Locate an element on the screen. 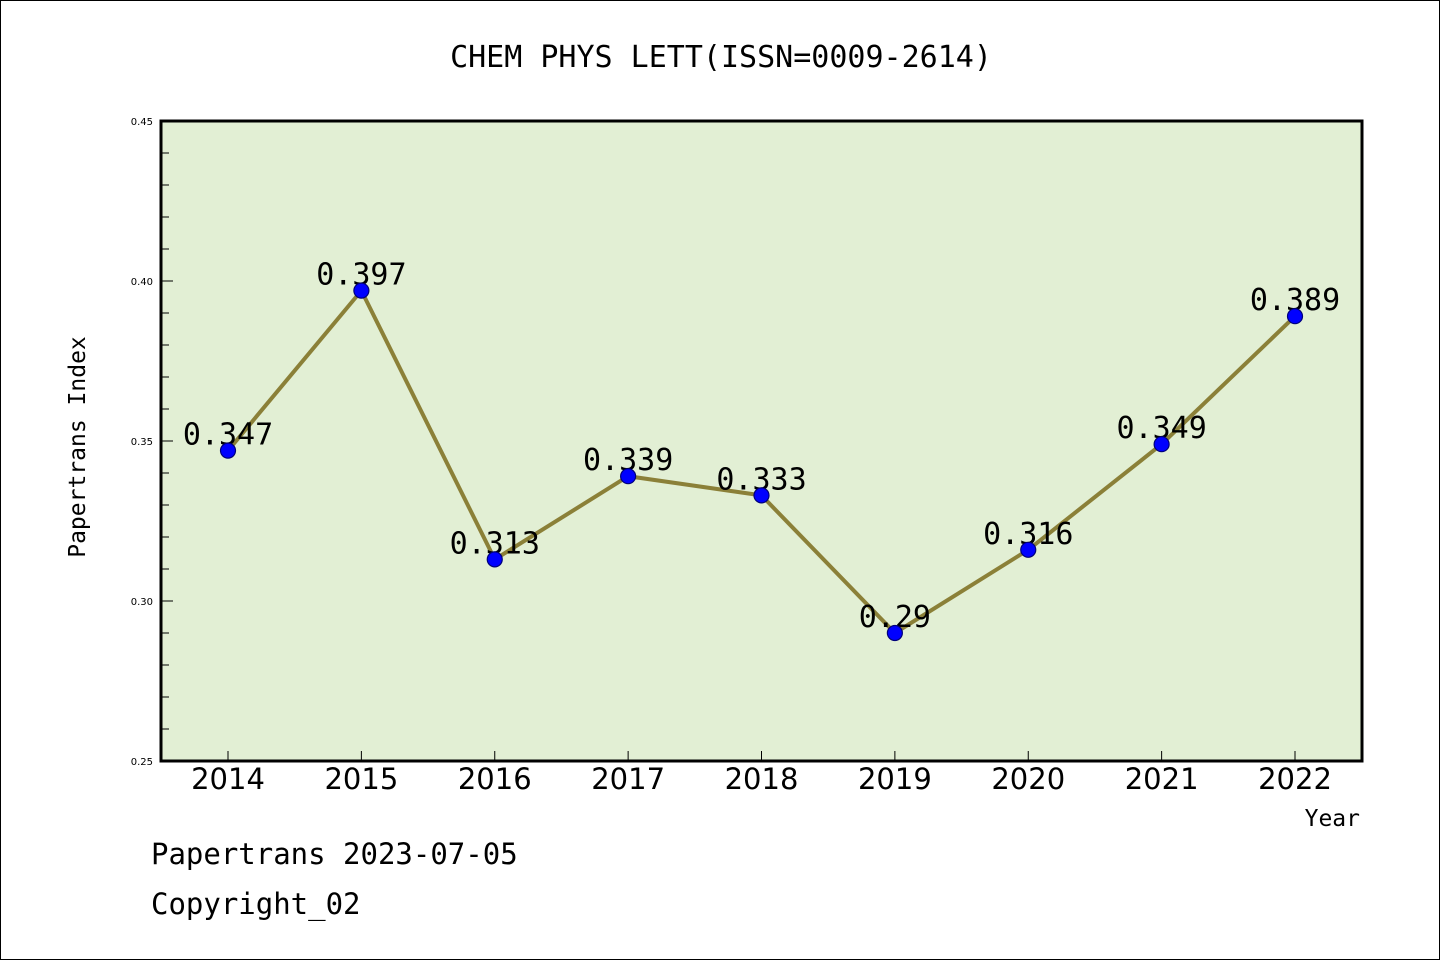 Image resolution: width=1440 pixels, height=961 pixels. x-tick-label: 2021 is located at coordinates (1162, 779).